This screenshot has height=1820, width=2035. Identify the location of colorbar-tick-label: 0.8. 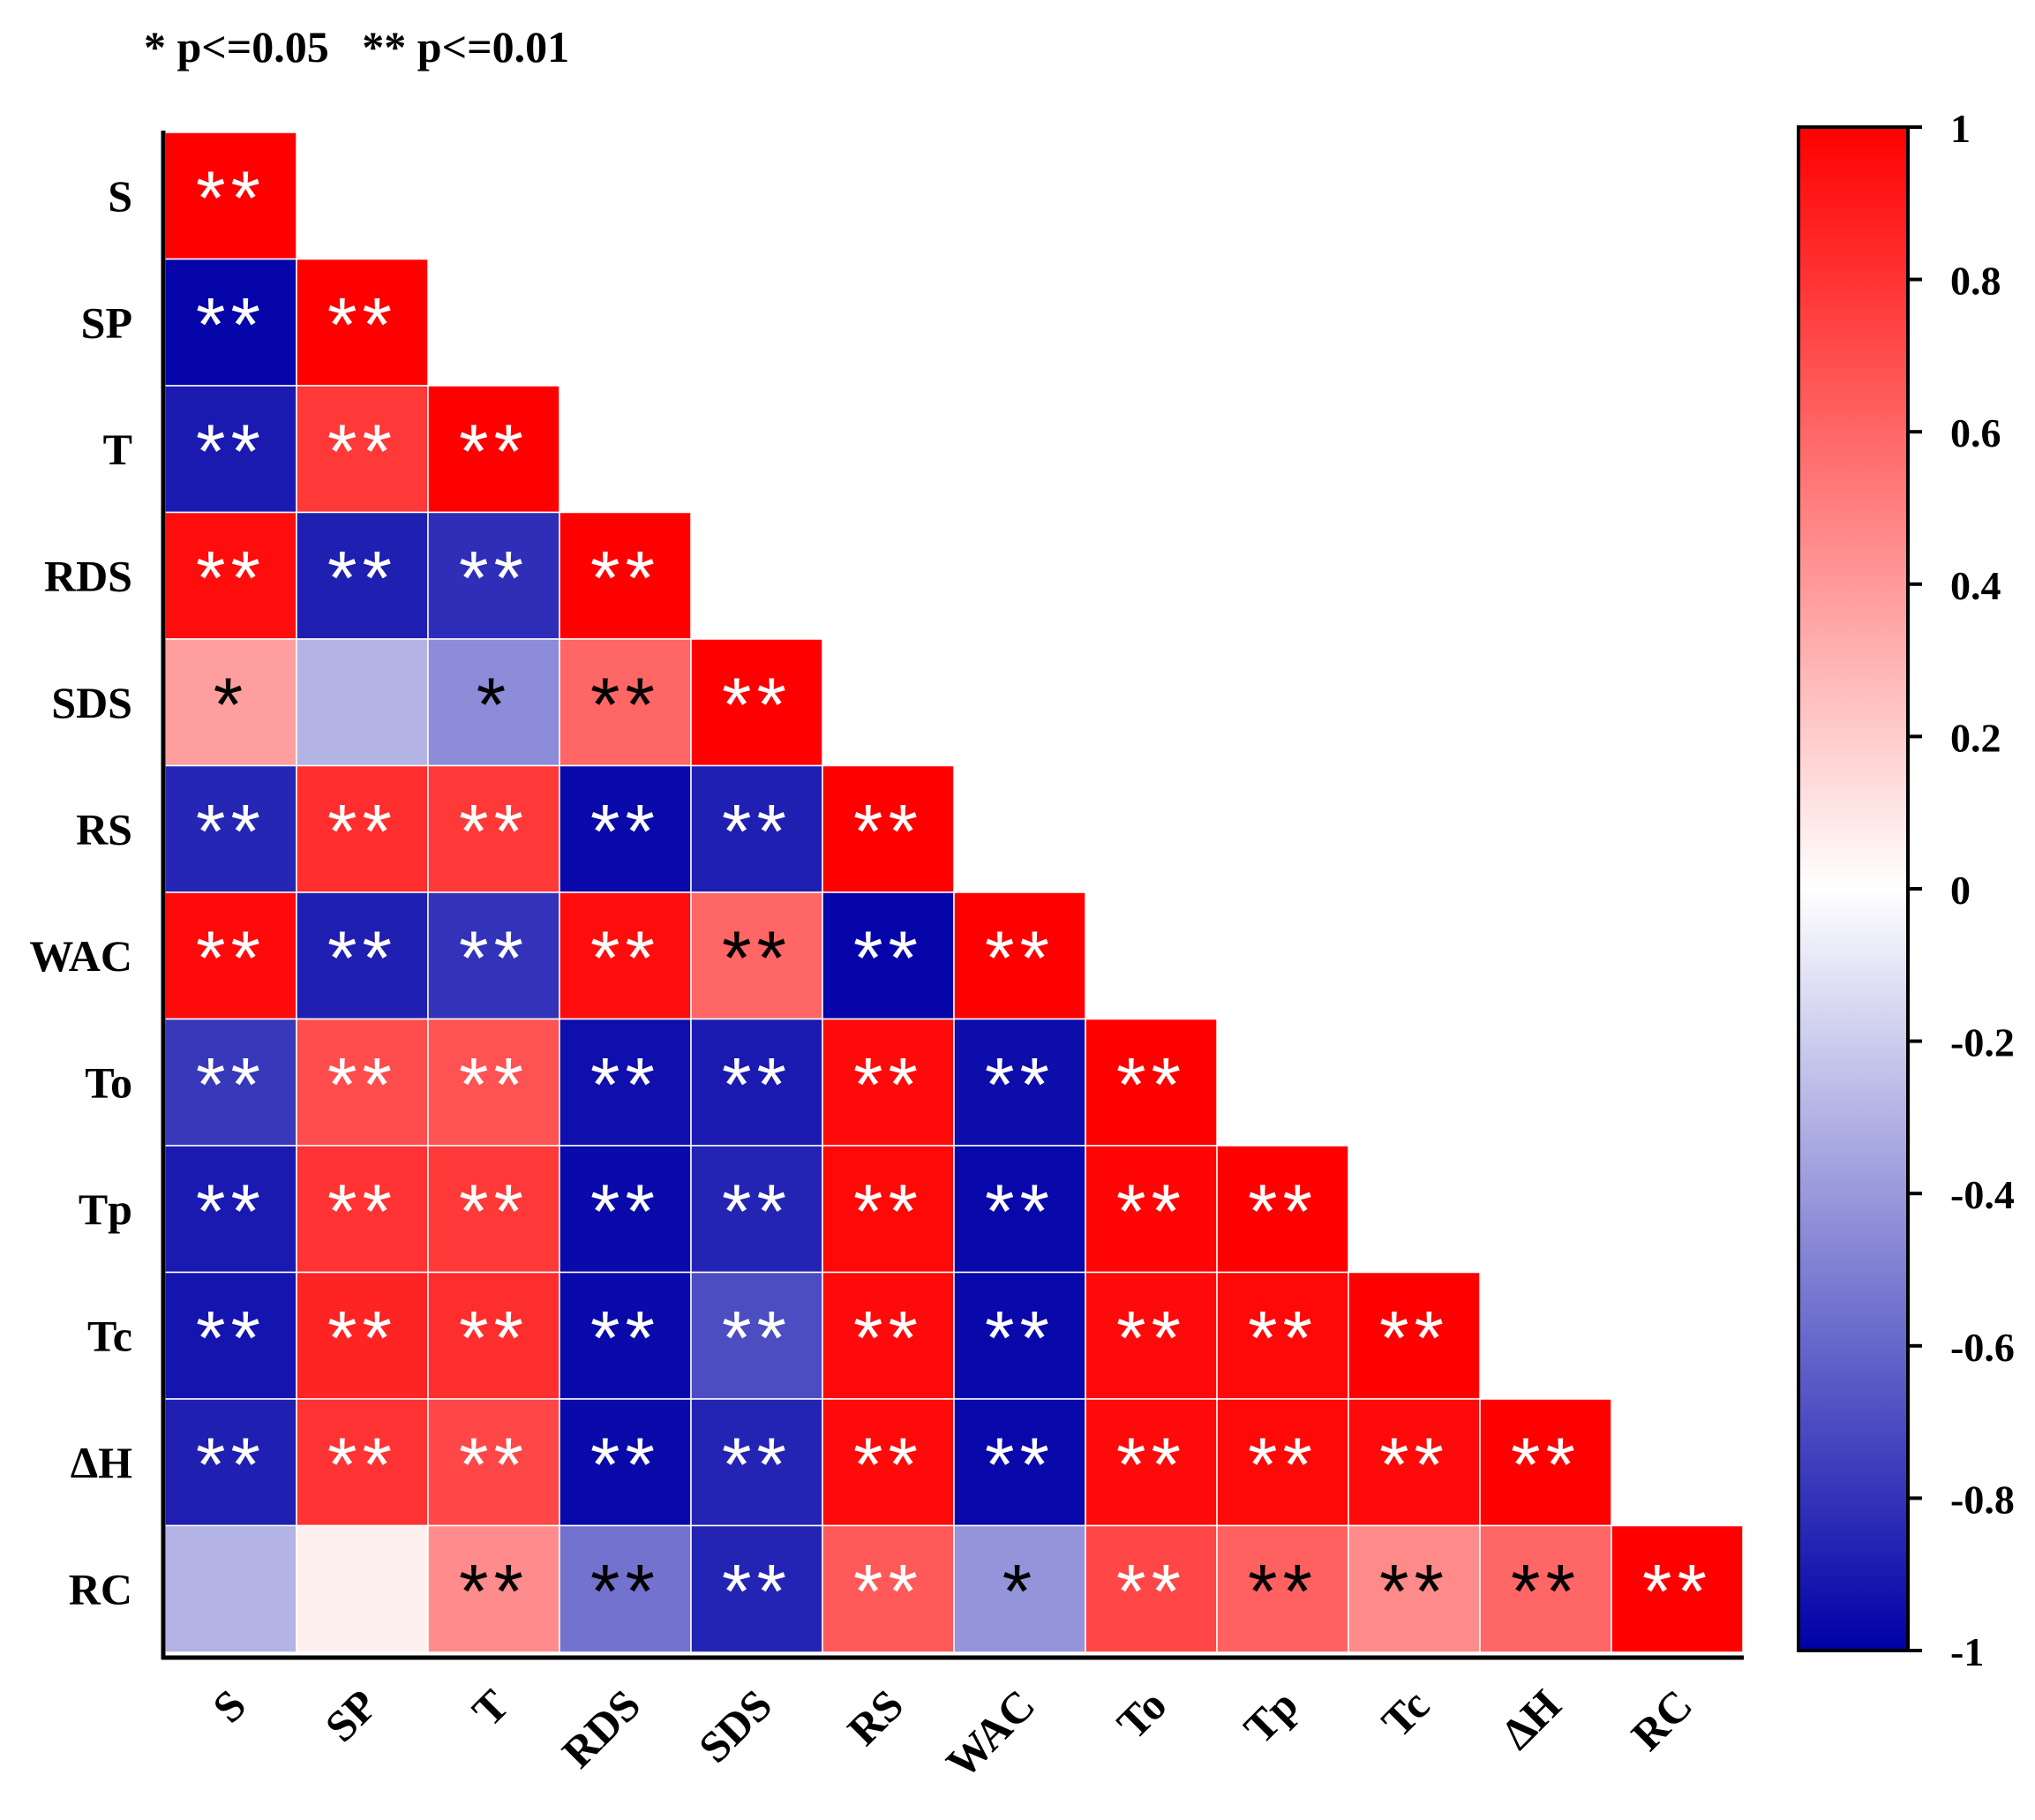
(1975, 281).